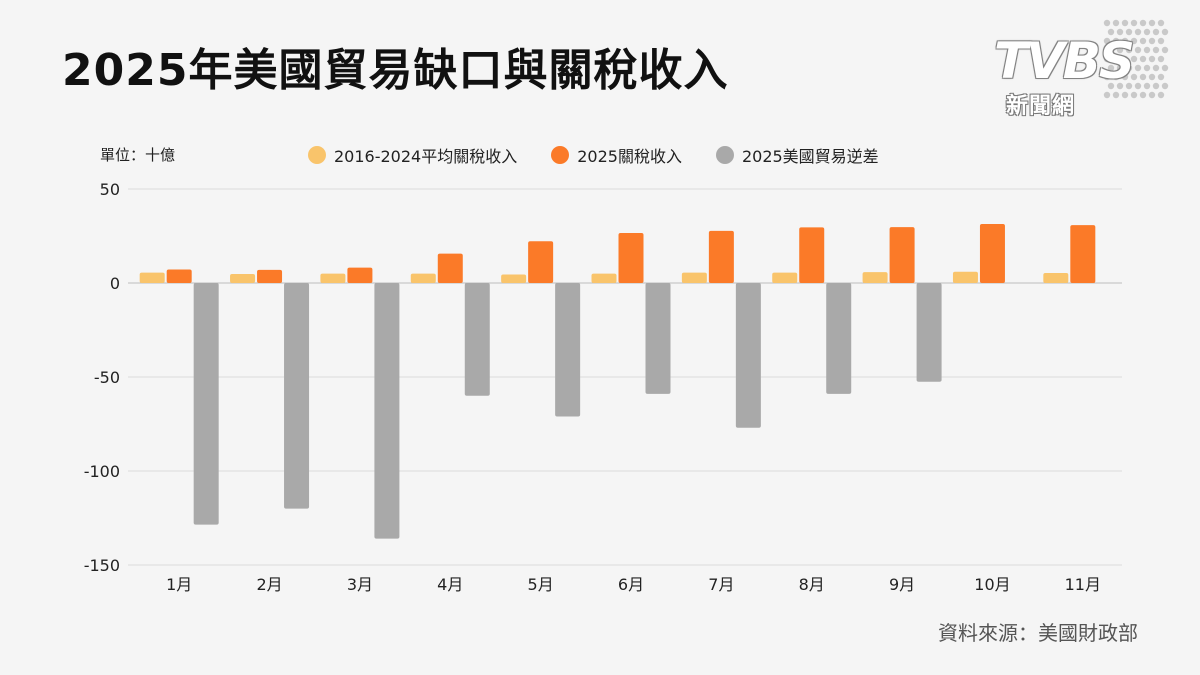 The width and height of the screenshot is (1200, 675). I want to click on legend-label-deficit: 2025美國貿易逆差, so click(810, 156).